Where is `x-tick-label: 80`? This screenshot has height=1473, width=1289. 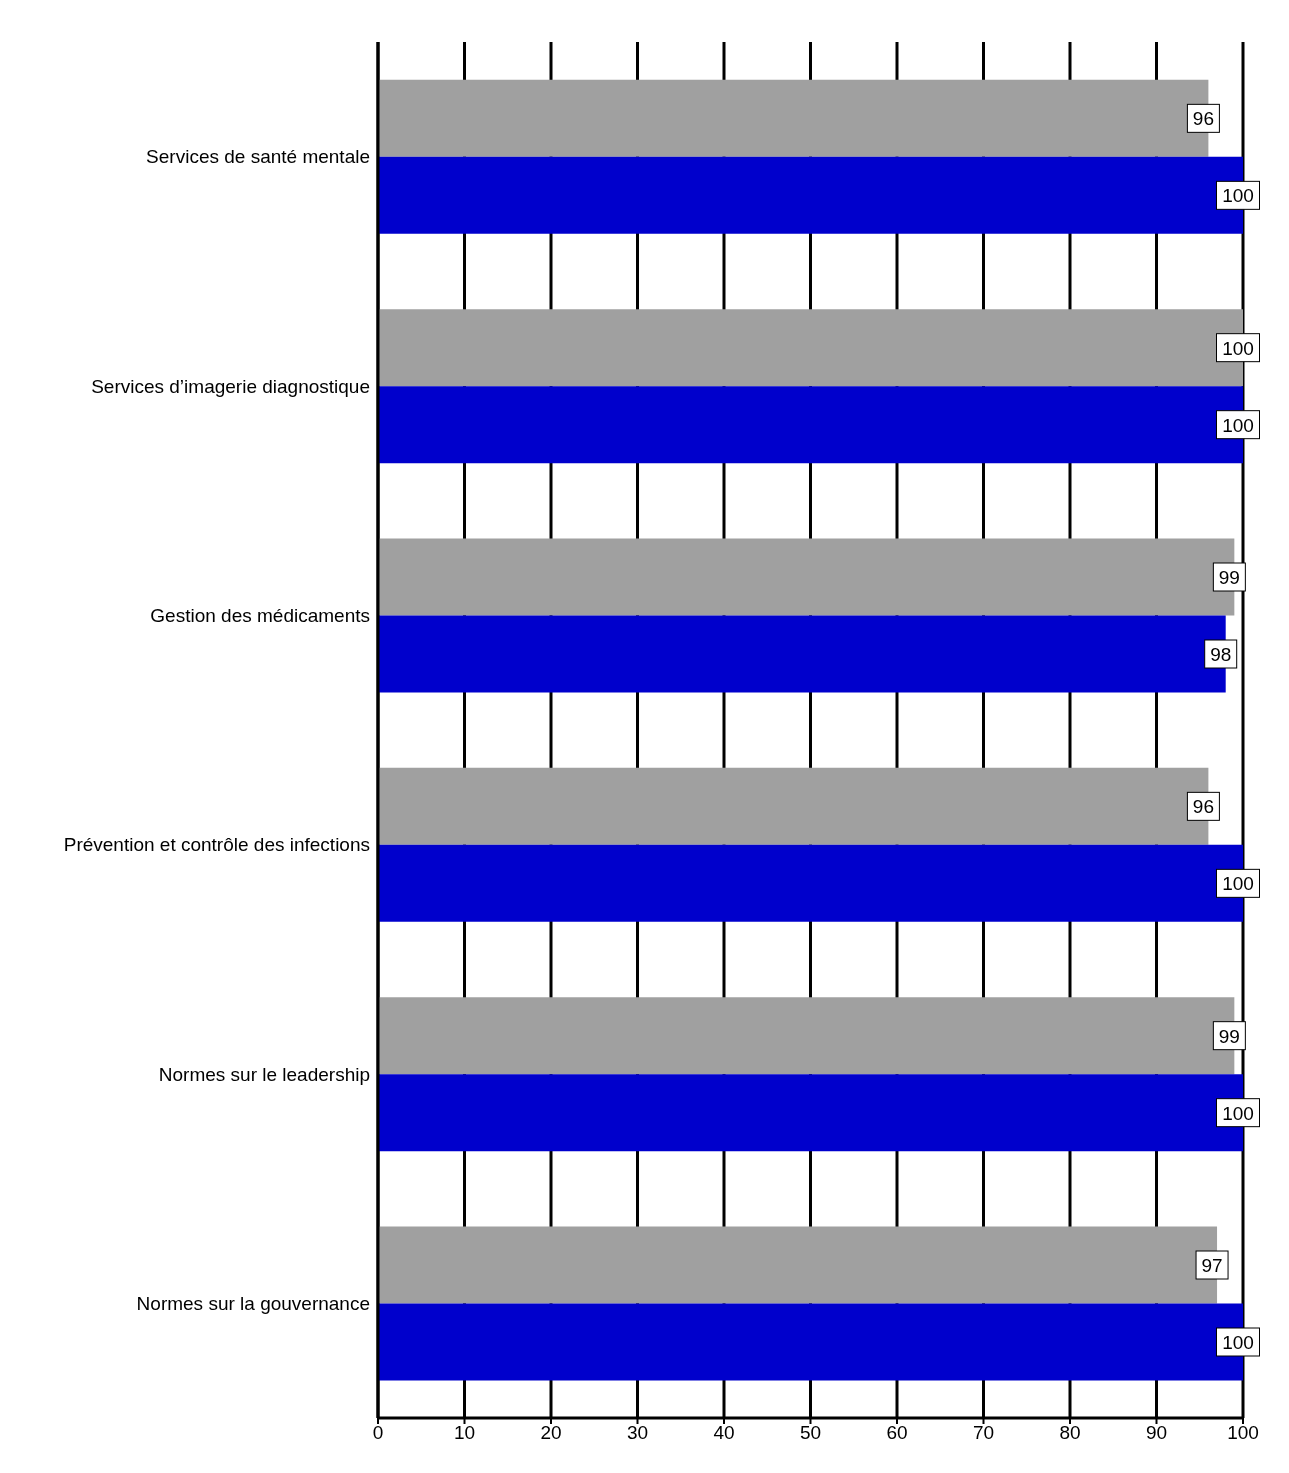 x-tick-label: 80 is located at coordinates (1070, 1433).